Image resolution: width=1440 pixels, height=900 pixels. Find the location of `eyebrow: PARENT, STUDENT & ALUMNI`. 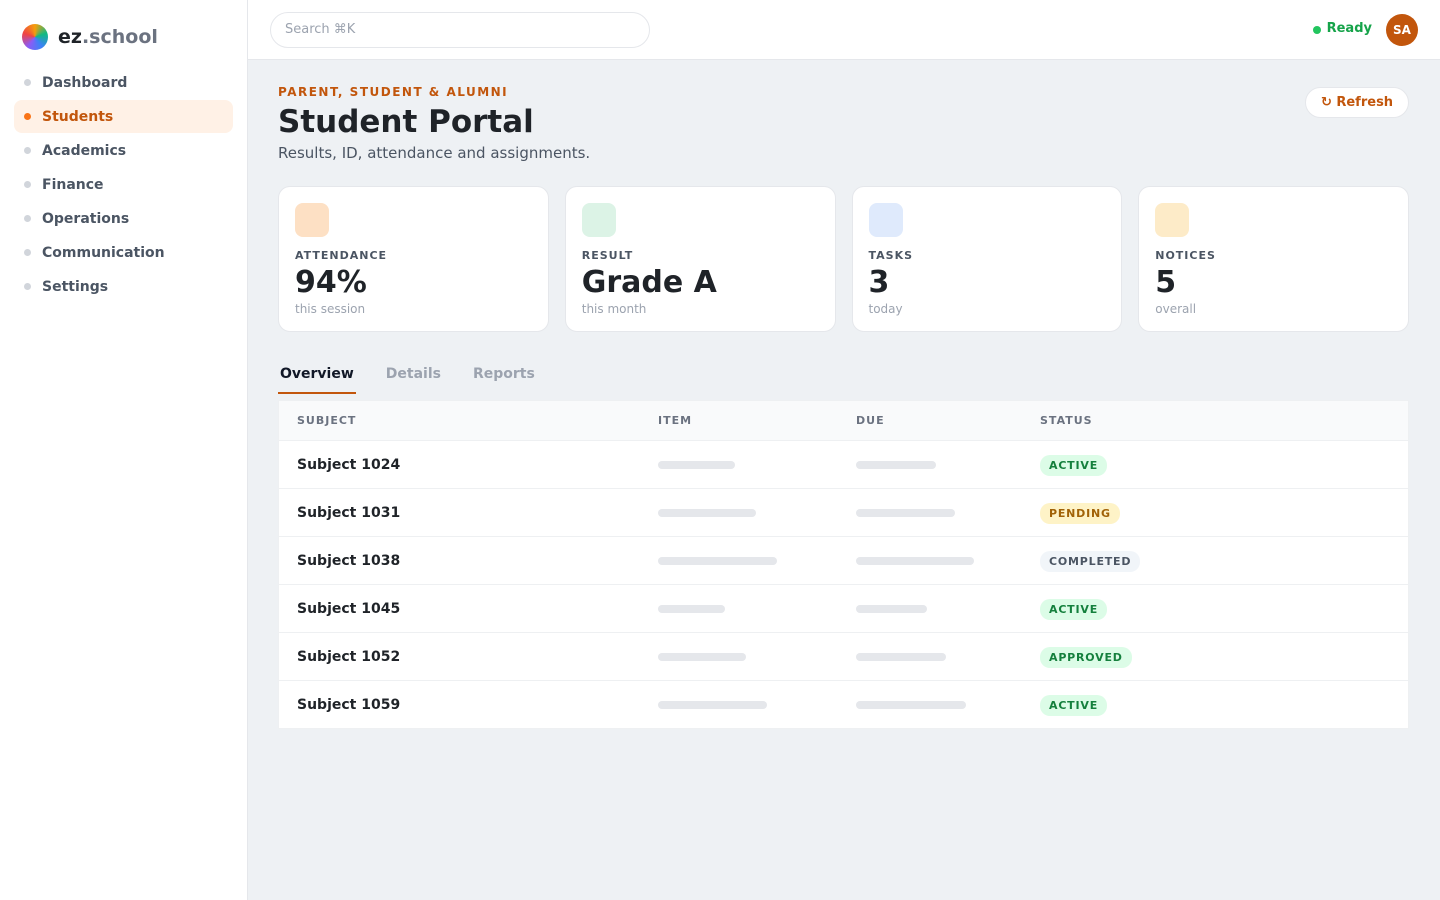

eyebrow: PARENT, STUDENT & ALUMNI is located at coordinates (393, 92).